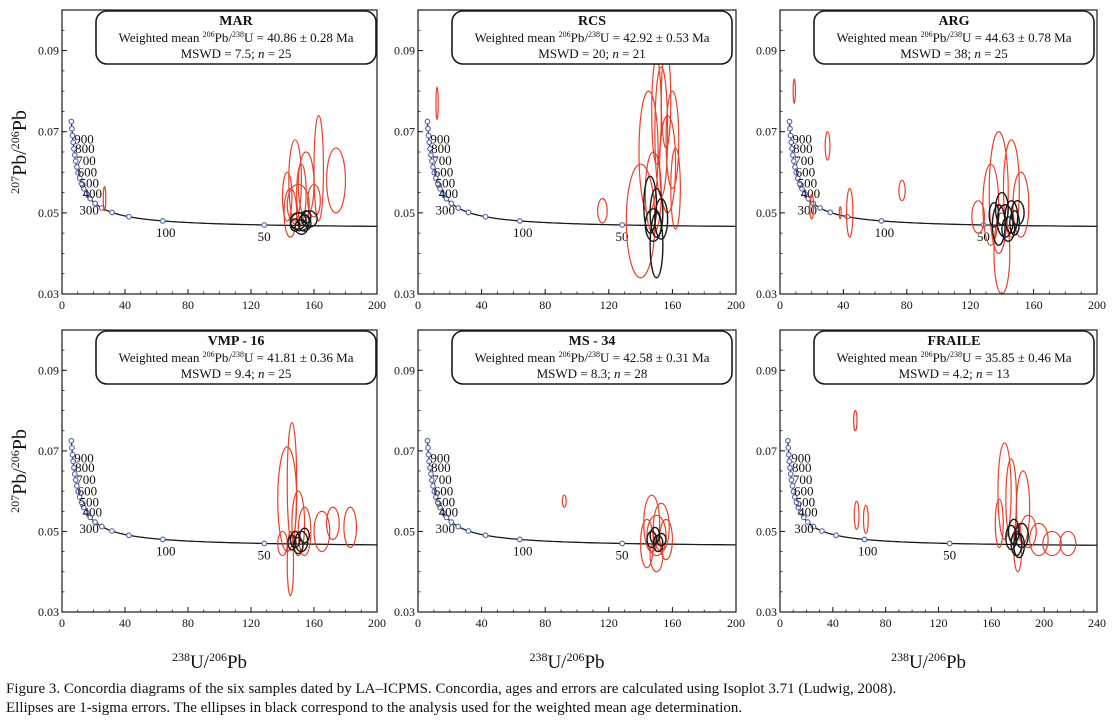 This screenshot has height=725, width=1118. I want to click on isotope-superscript: 206, so click(209, 354).